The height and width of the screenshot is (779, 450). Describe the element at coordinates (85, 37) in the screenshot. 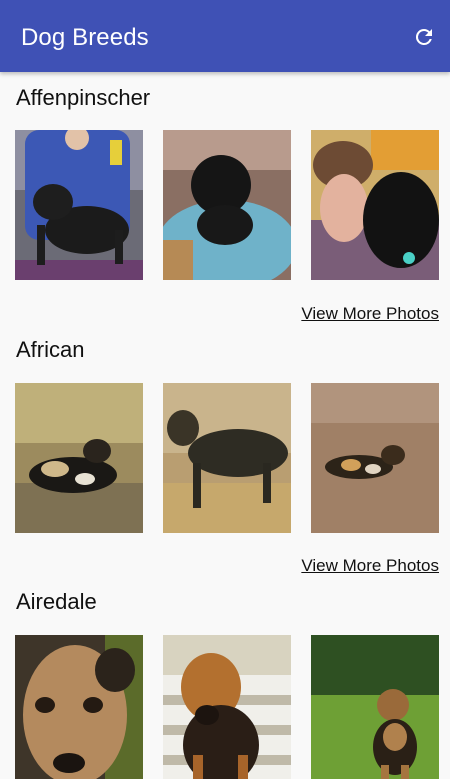

I see `app-title: Dog Breeds` at that location.